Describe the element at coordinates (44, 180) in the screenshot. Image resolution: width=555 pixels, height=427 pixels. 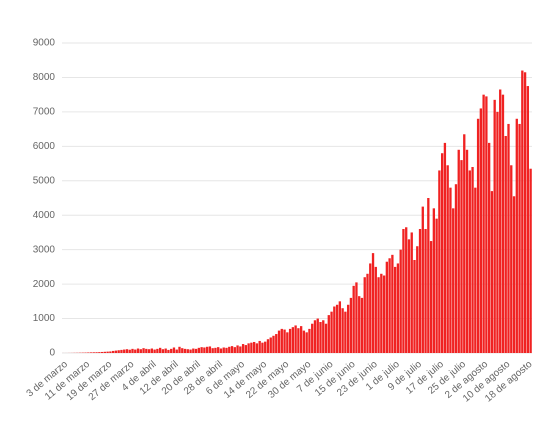
I see `y-tick-label: 5000` at that location.